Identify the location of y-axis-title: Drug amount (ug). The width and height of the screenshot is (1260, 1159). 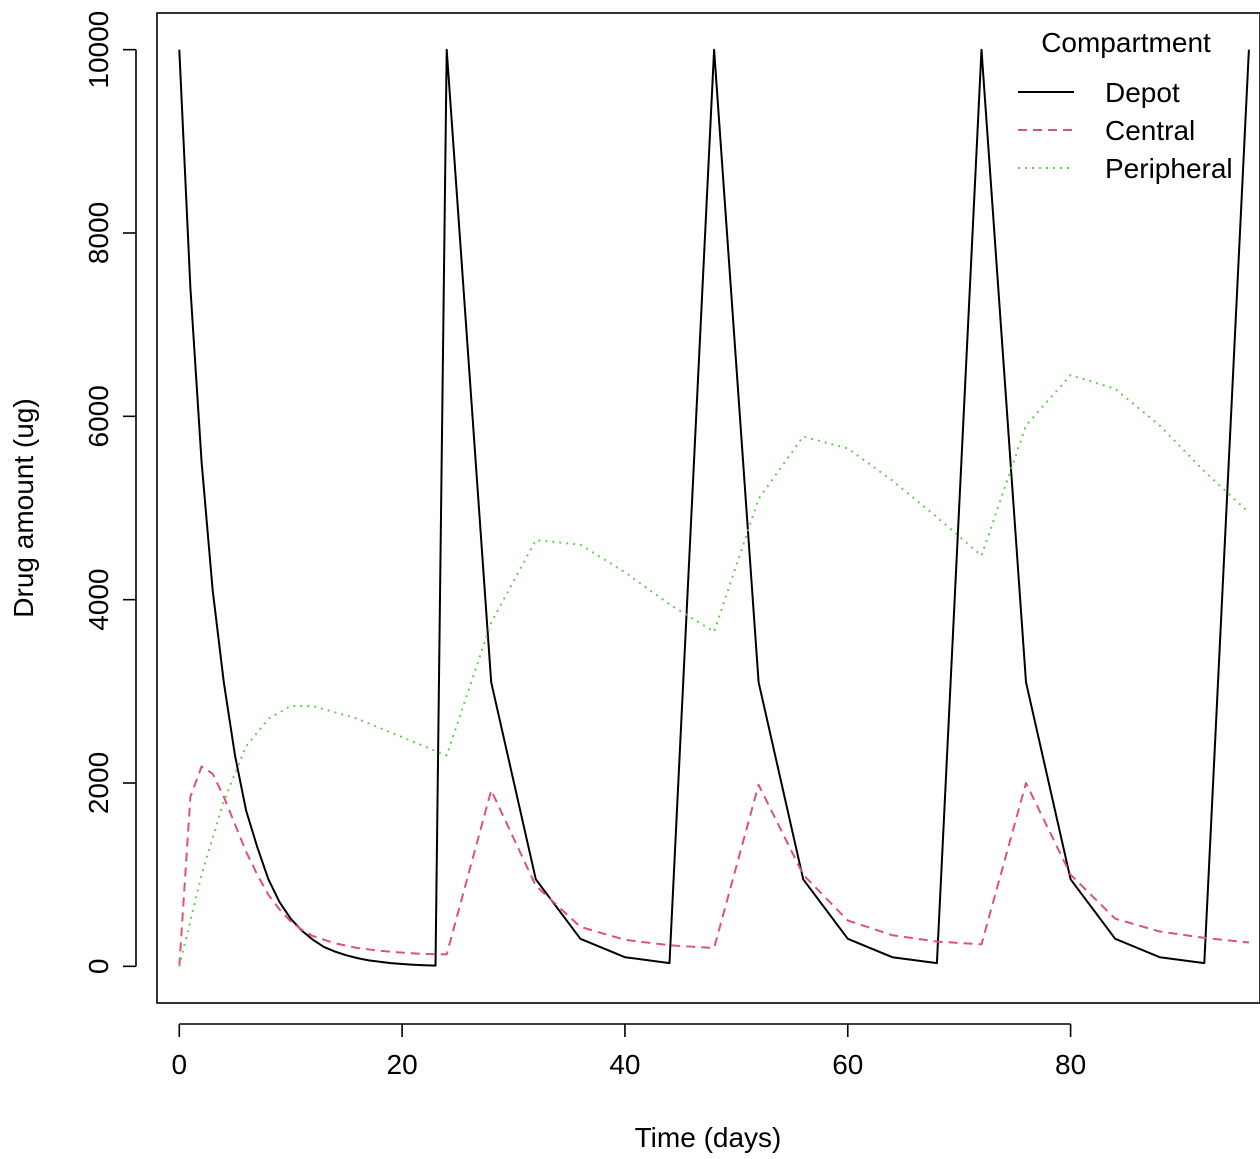
(23, 507).